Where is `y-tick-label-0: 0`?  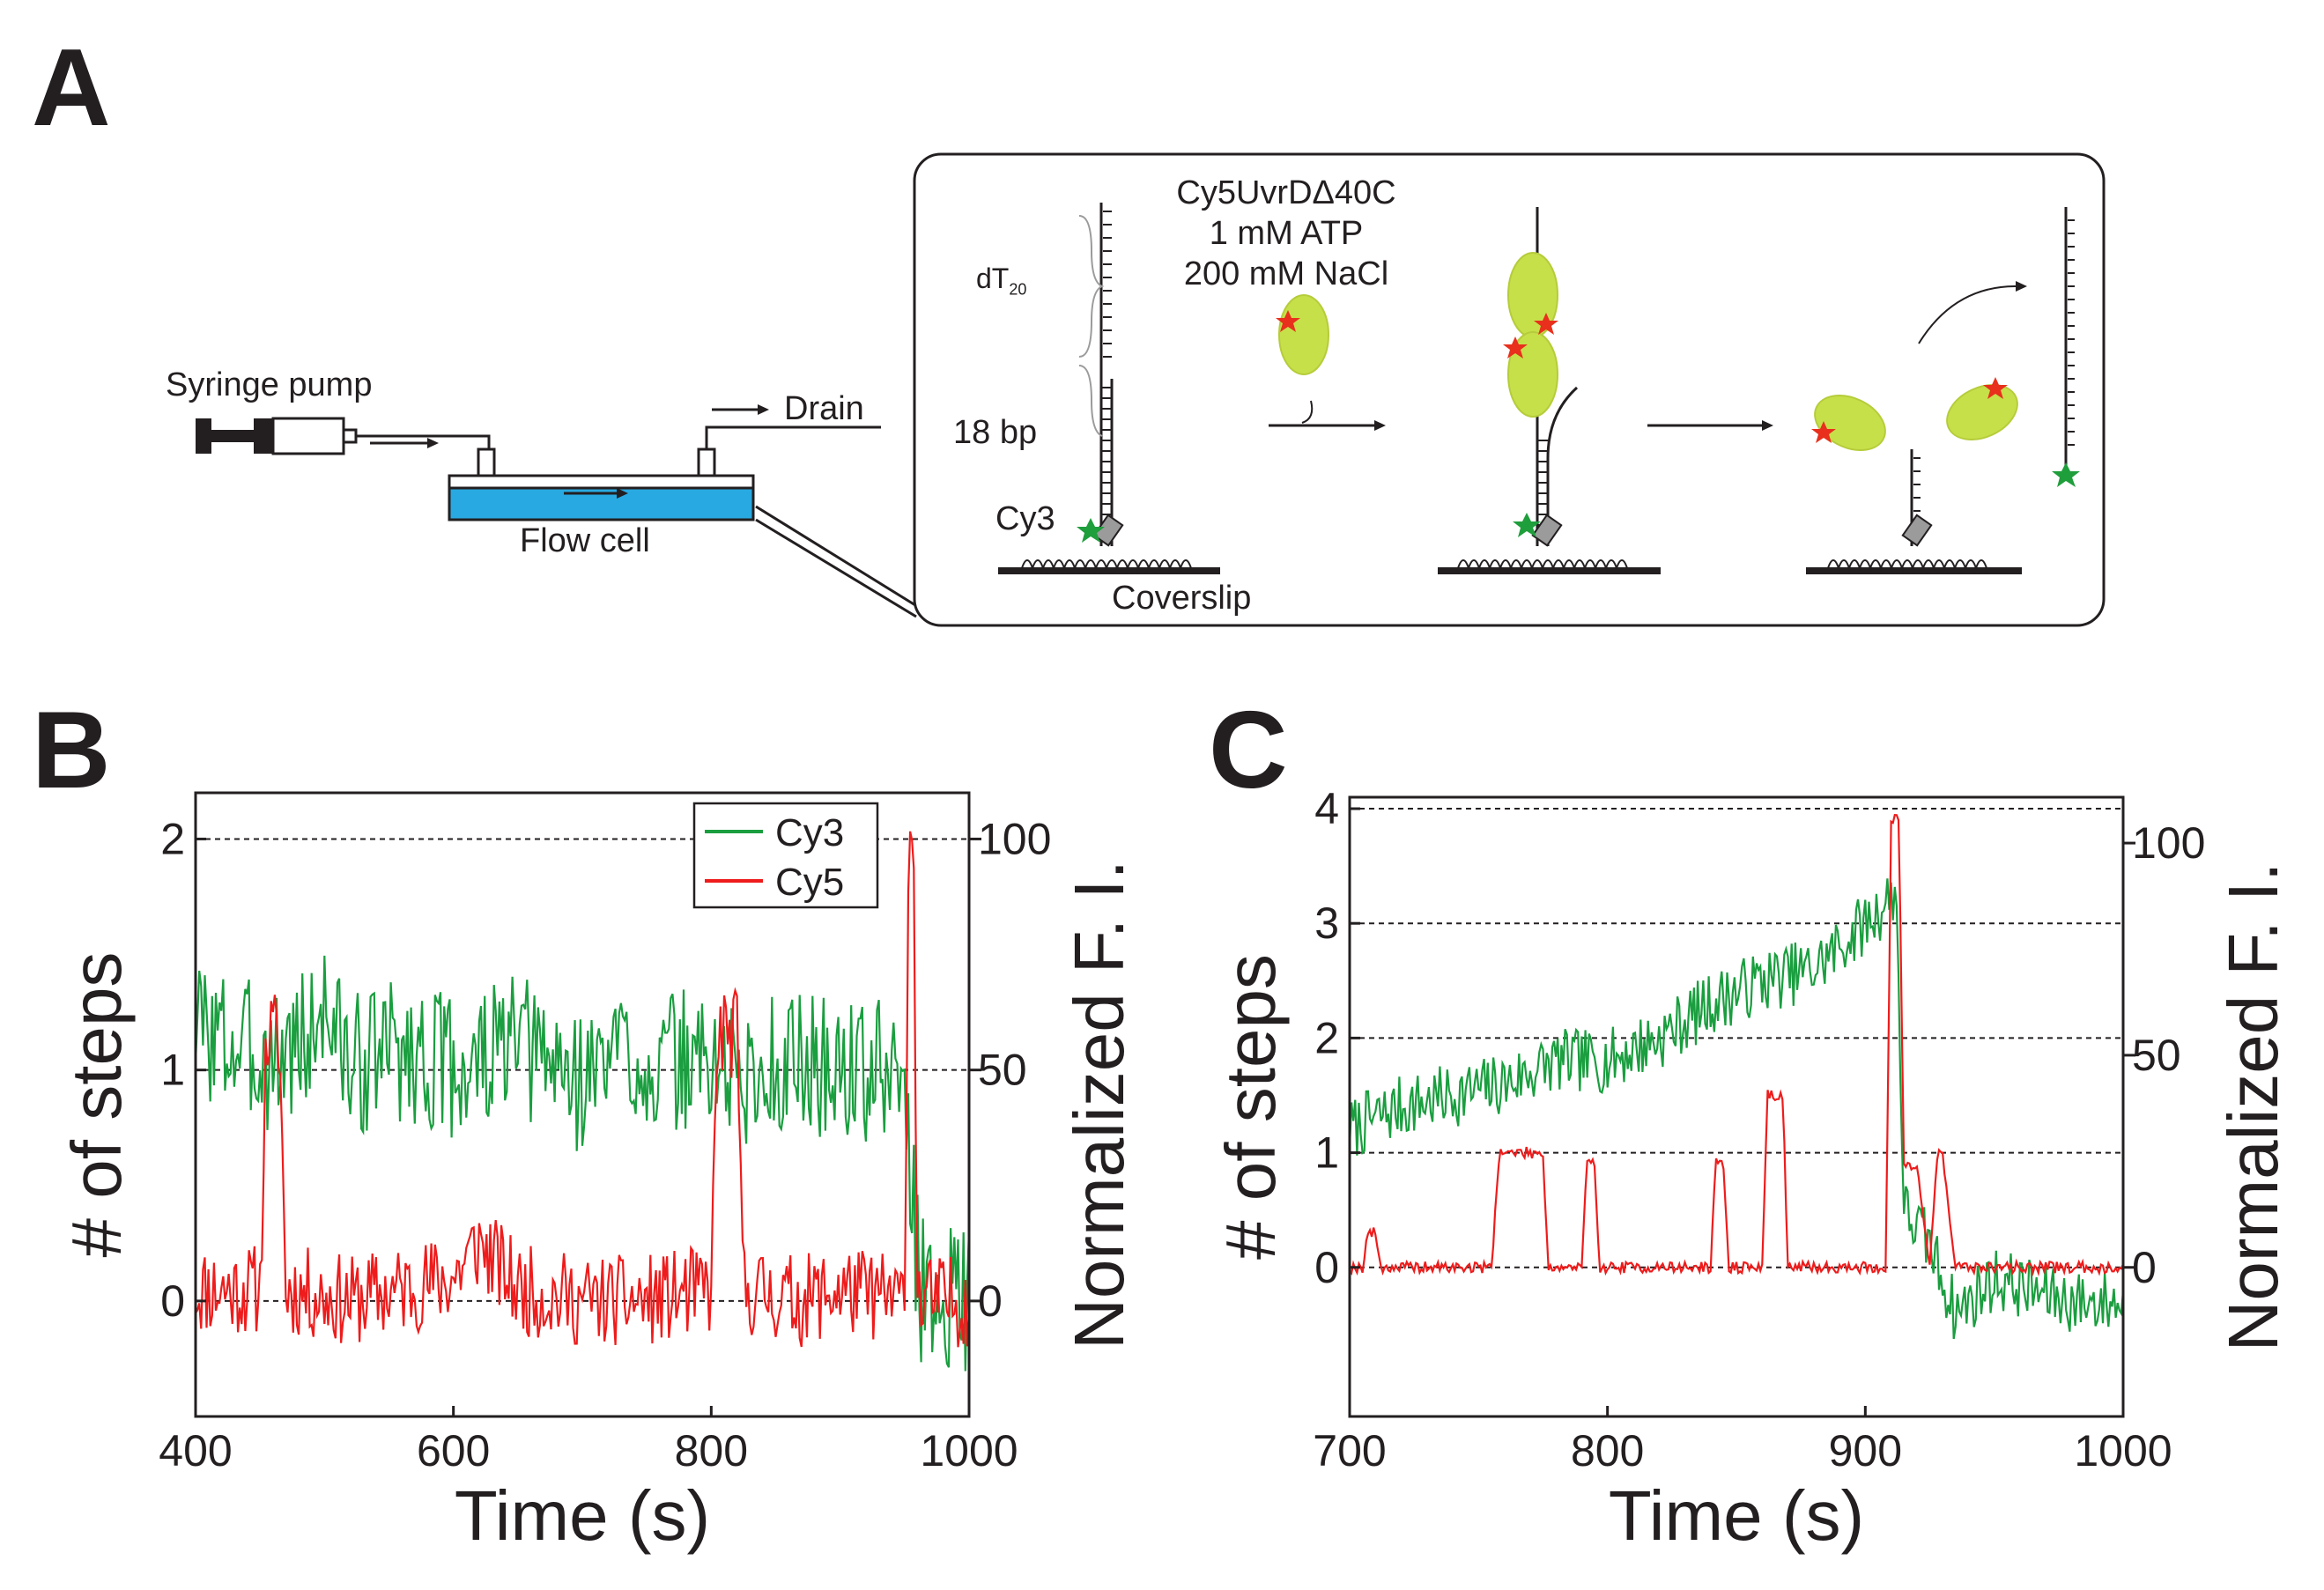 y-tick-label-0: 0 is located at coordinates (172, 1301).